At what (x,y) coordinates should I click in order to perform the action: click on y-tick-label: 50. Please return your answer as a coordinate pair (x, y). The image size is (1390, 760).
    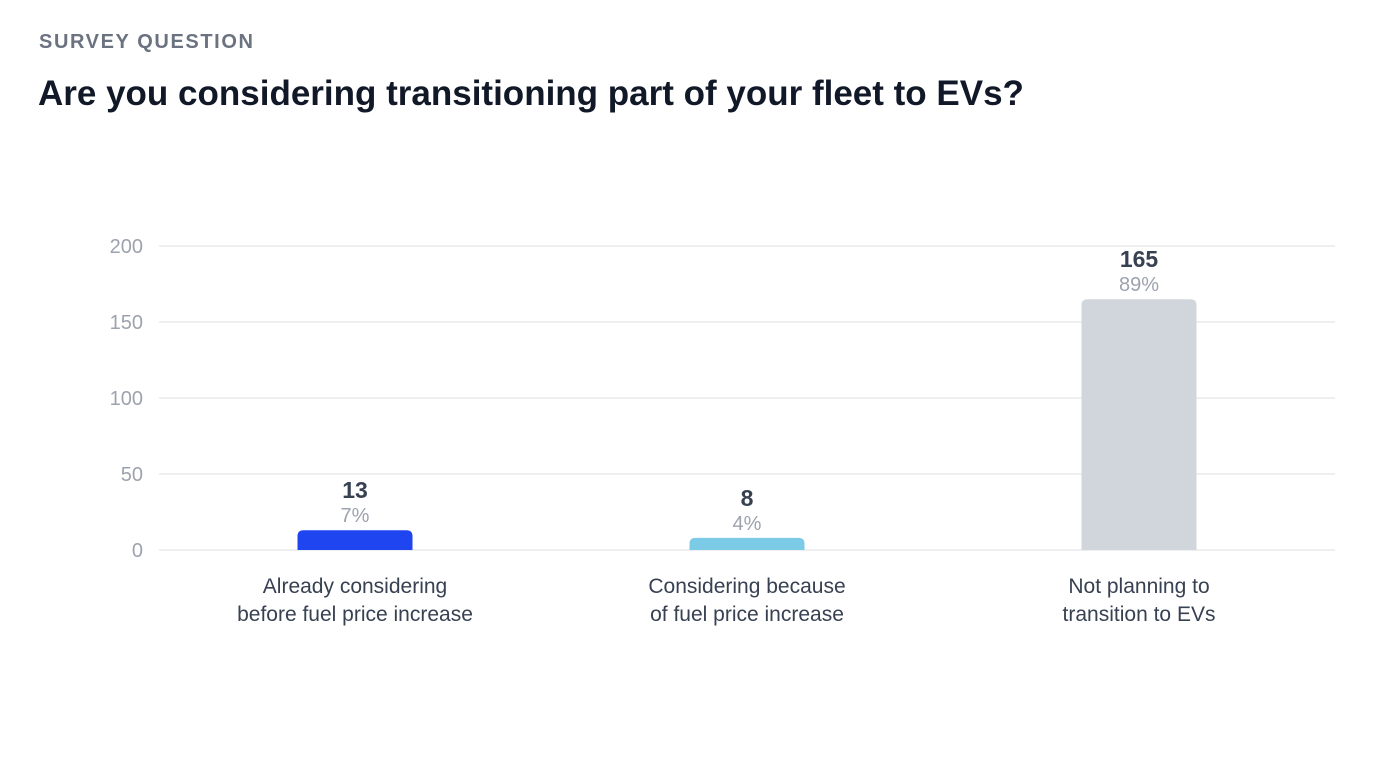
    Looking at the image, I should click on (132, 475).